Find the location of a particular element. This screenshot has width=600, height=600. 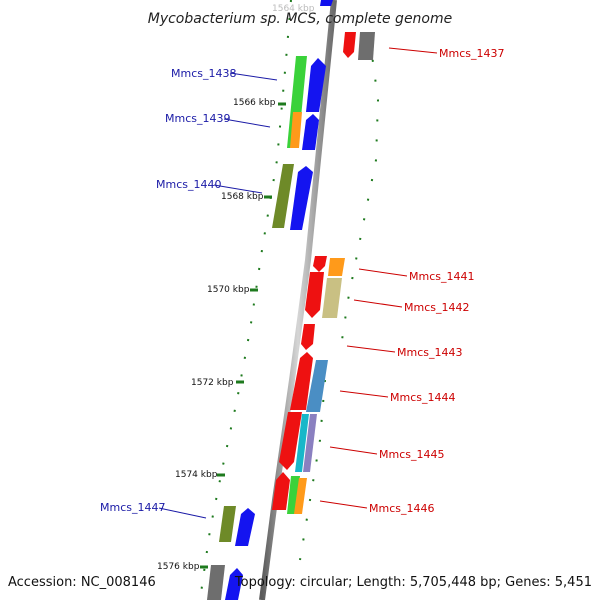

tick-label-1568: 1568 kbp is located at coordinates (242, 197).